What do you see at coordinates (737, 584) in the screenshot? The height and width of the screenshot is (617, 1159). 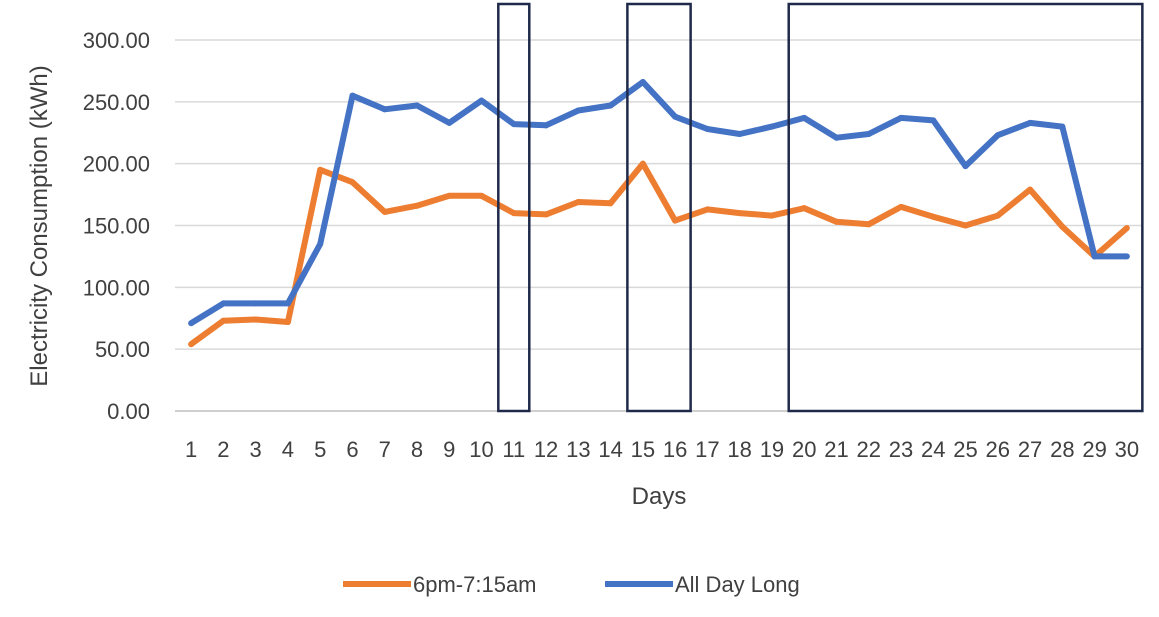 I see `legend-label: All Day Long` at bounding box center [737, 584].